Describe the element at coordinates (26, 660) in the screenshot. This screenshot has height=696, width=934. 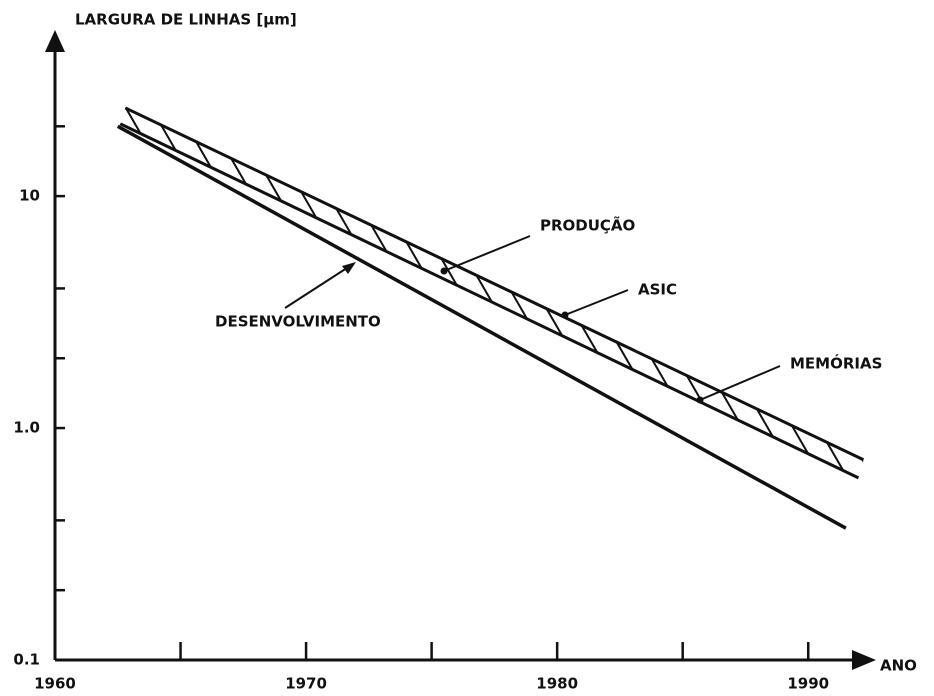
I see `y-tick-label: 0.1` at that location.